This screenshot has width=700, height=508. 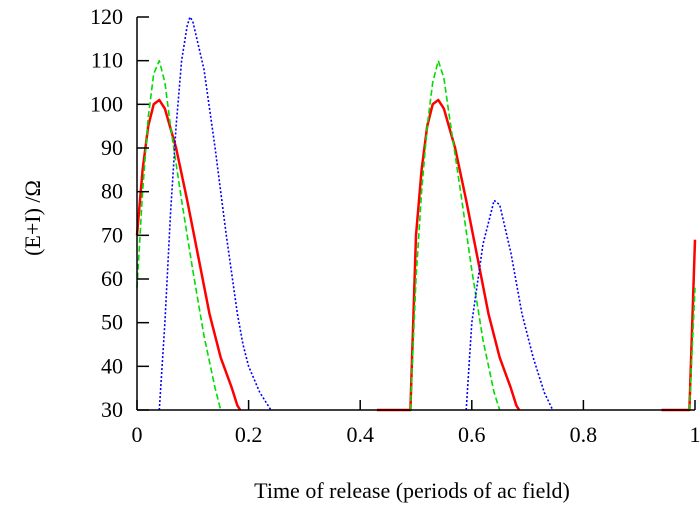 I want to click on y-tick-label: 80, so click(x=112, y=191).